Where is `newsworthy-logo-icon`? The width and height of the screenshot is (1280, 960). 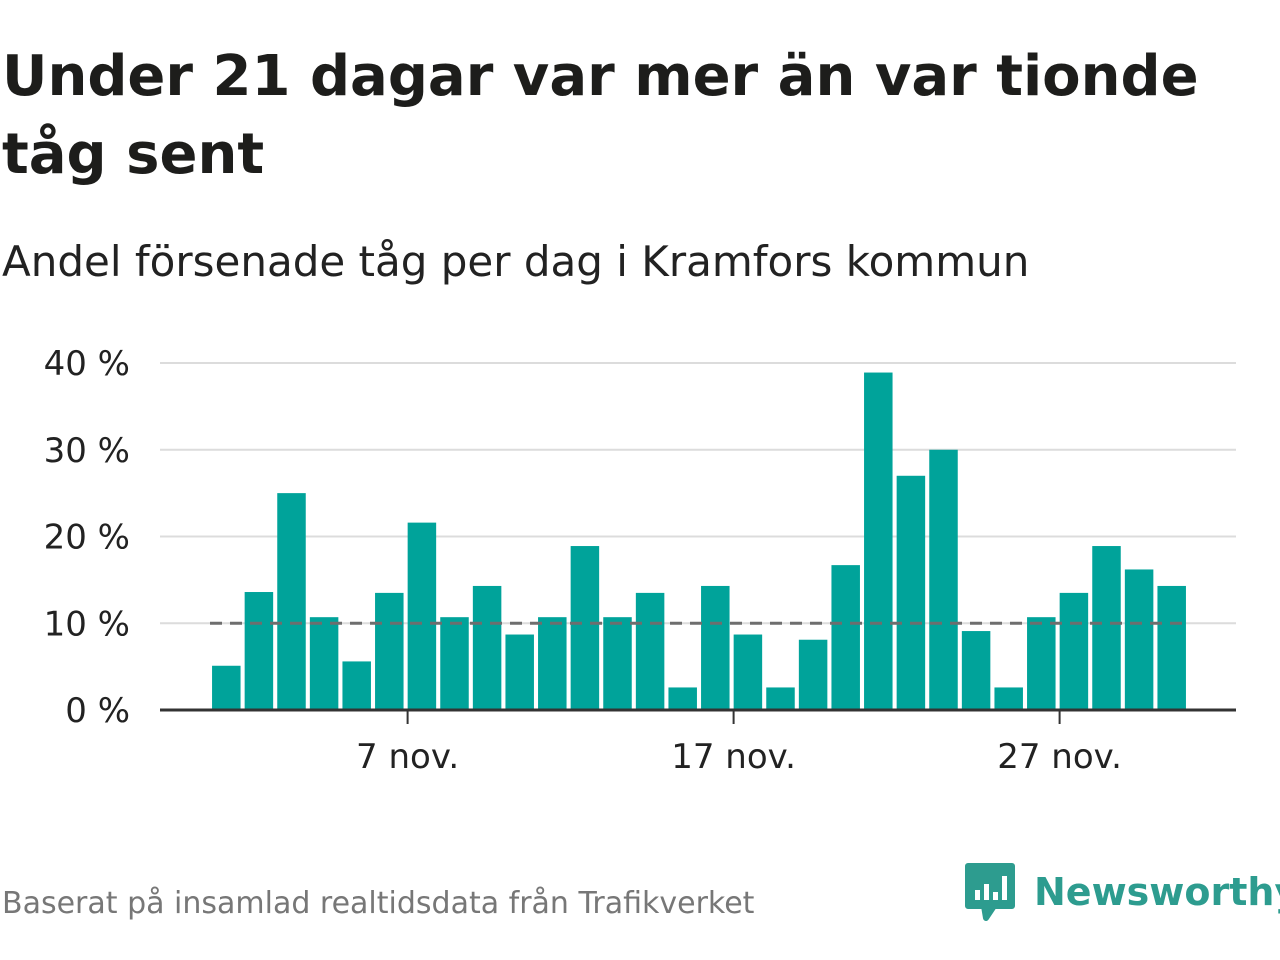
newsworthy-logo-icon is located at coordinates (990, 892).